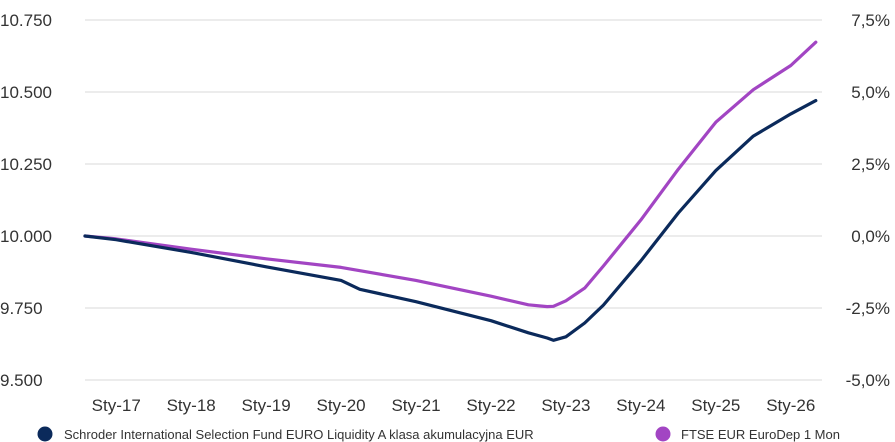 The image size is (895, 442). Describe the element at coordinates (870, 236) in the screenshot. I see `right-y-tick-label: 0,0%` at that location.